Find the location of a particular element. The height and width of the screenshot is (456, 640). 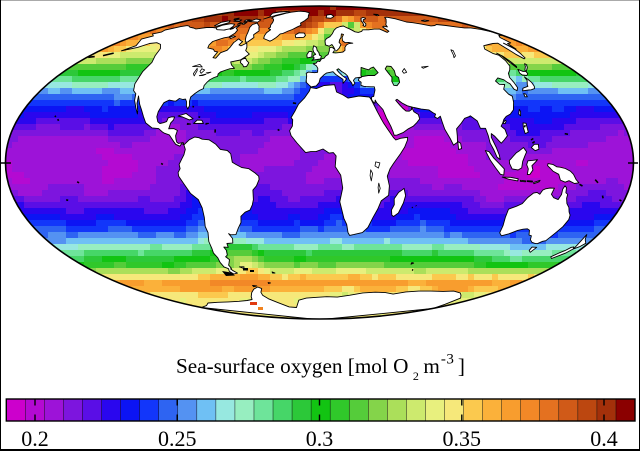

svg-text: 0.3 is located at coordinates (320, 438).